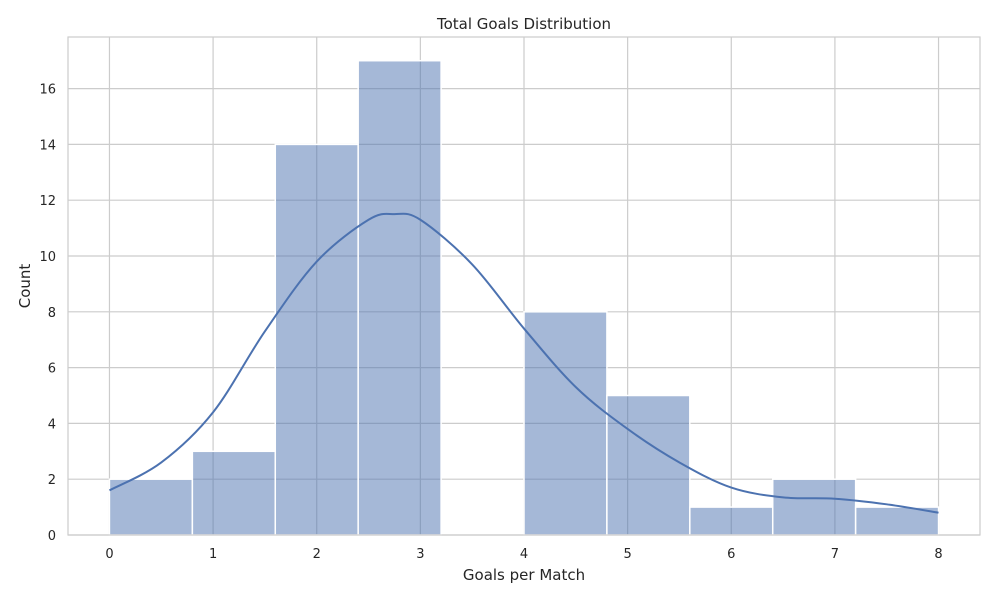 This screenshot has width=1000, height=600. What do you see at coordinates (109, 554) in the screenshot?
I see `x-tick-label: 0` at bounding box center [109, 554].